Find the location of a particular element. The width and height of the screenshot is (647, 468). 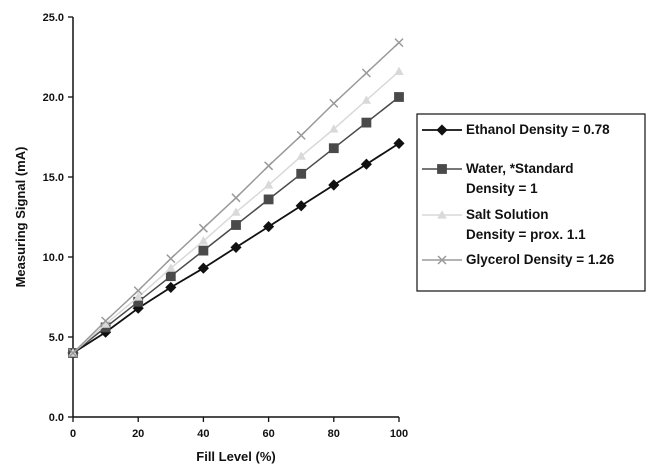

legend-entry-2: Salt Solution Density = prox. 1.1 is located at coordinates (504, 224).